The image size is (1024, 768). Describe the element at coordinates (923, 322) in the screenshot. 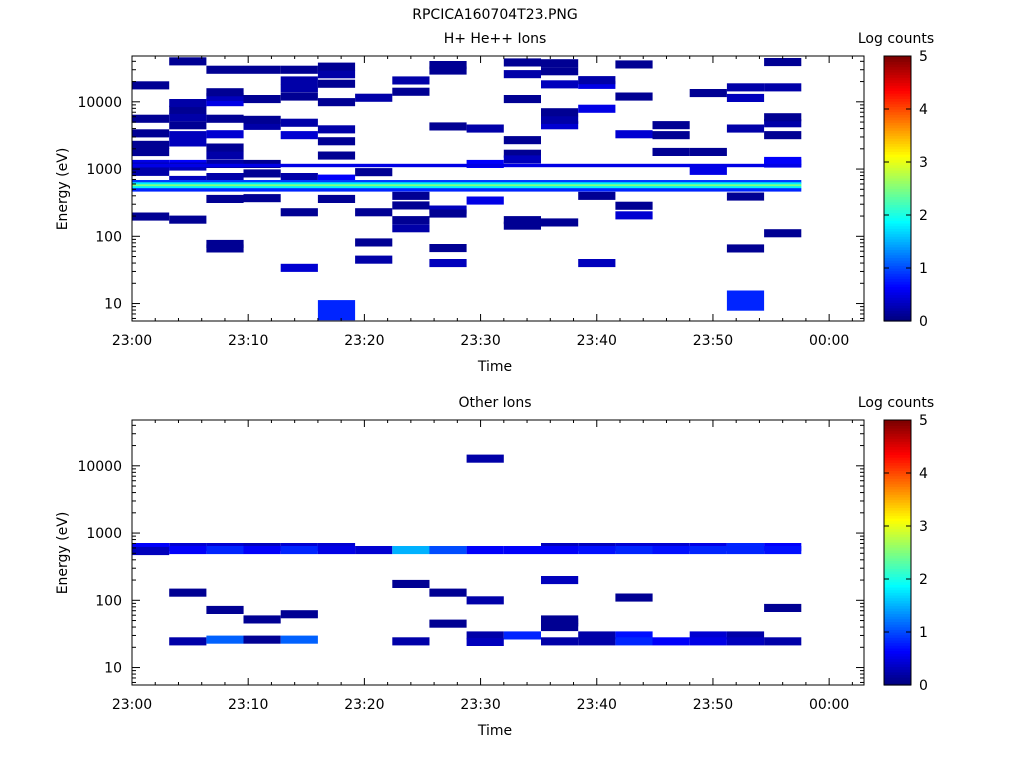

I see `colorbar-tick-label: 0` at that location.